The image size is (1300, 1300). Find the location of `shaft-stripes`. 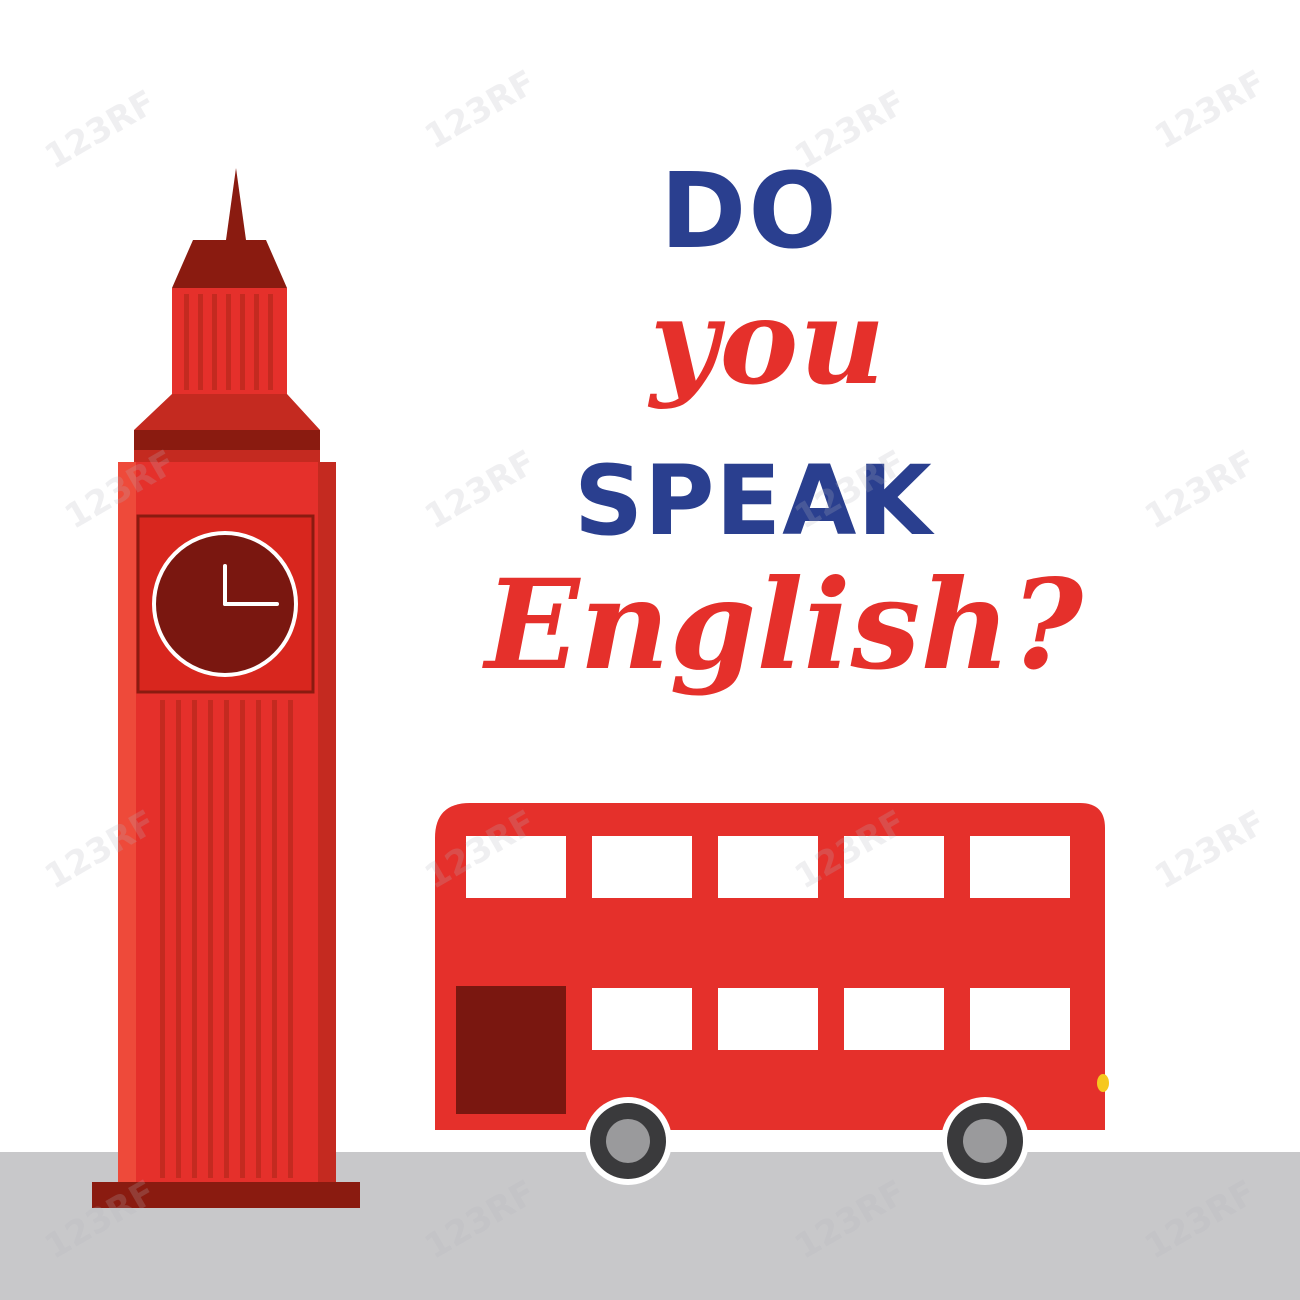

shaft-stripes is located at coordinates (226, 939).